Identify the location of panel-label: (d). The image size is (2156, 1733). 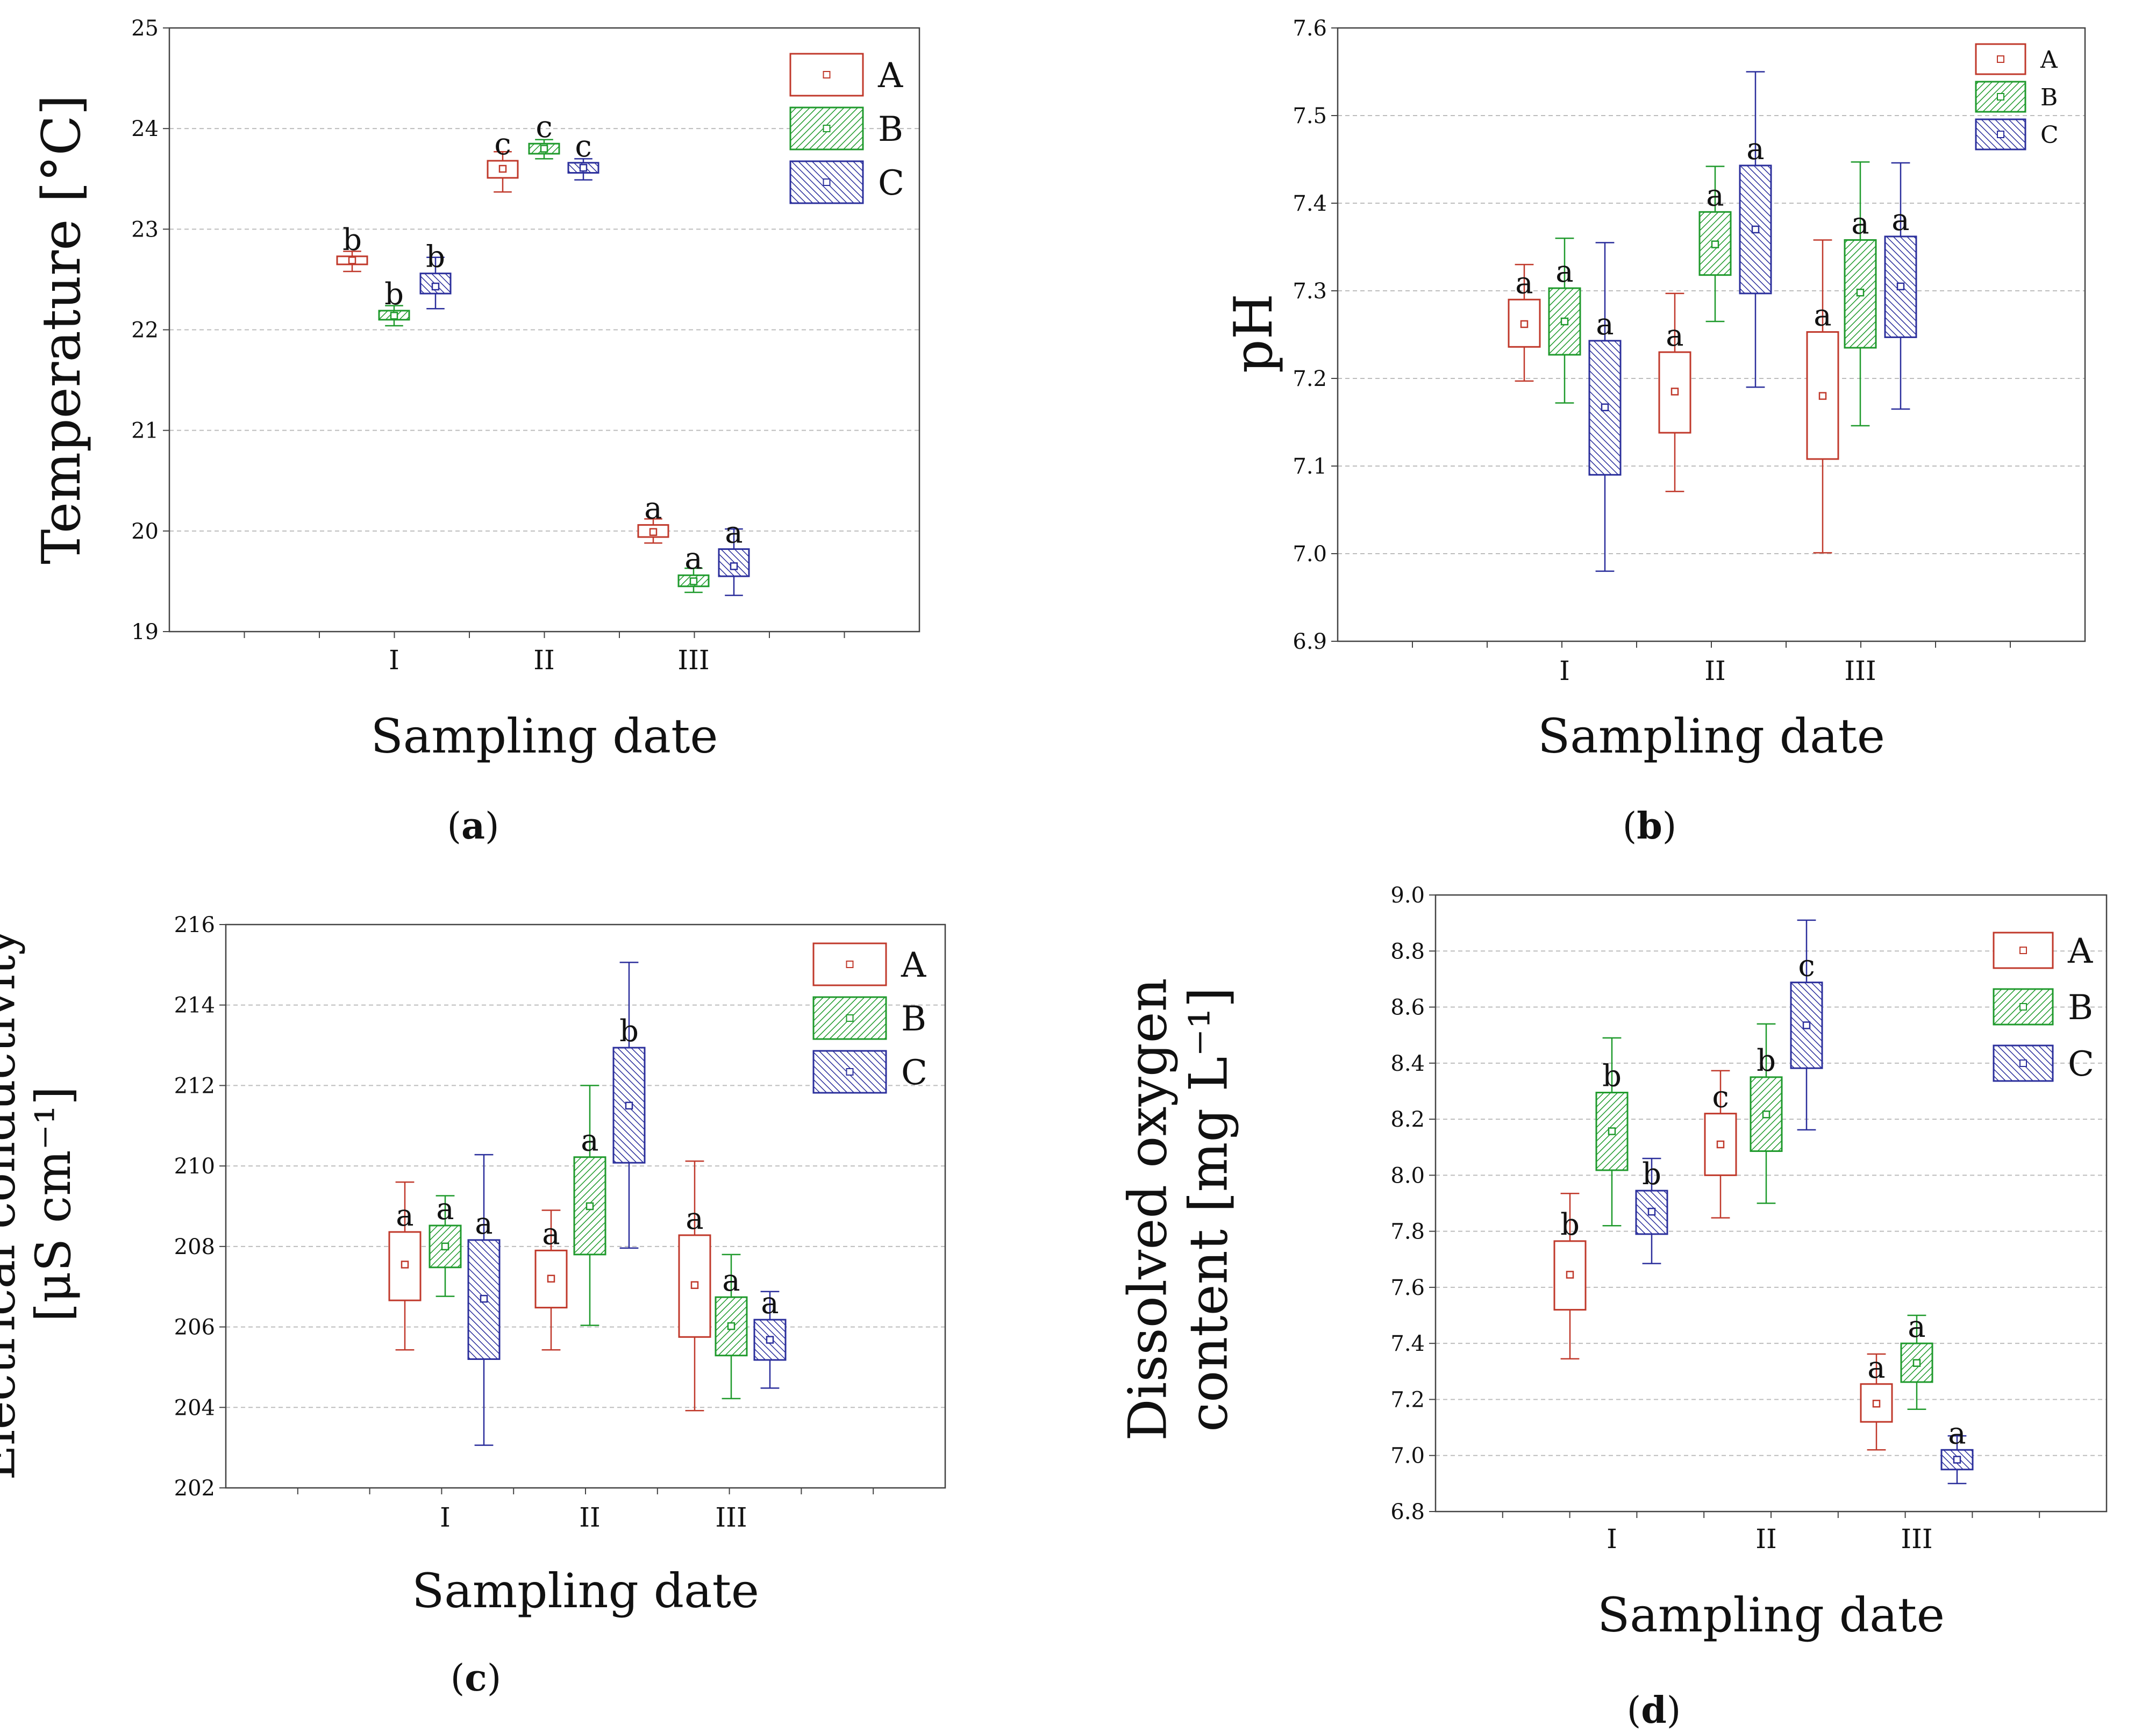
(1654, 1711).